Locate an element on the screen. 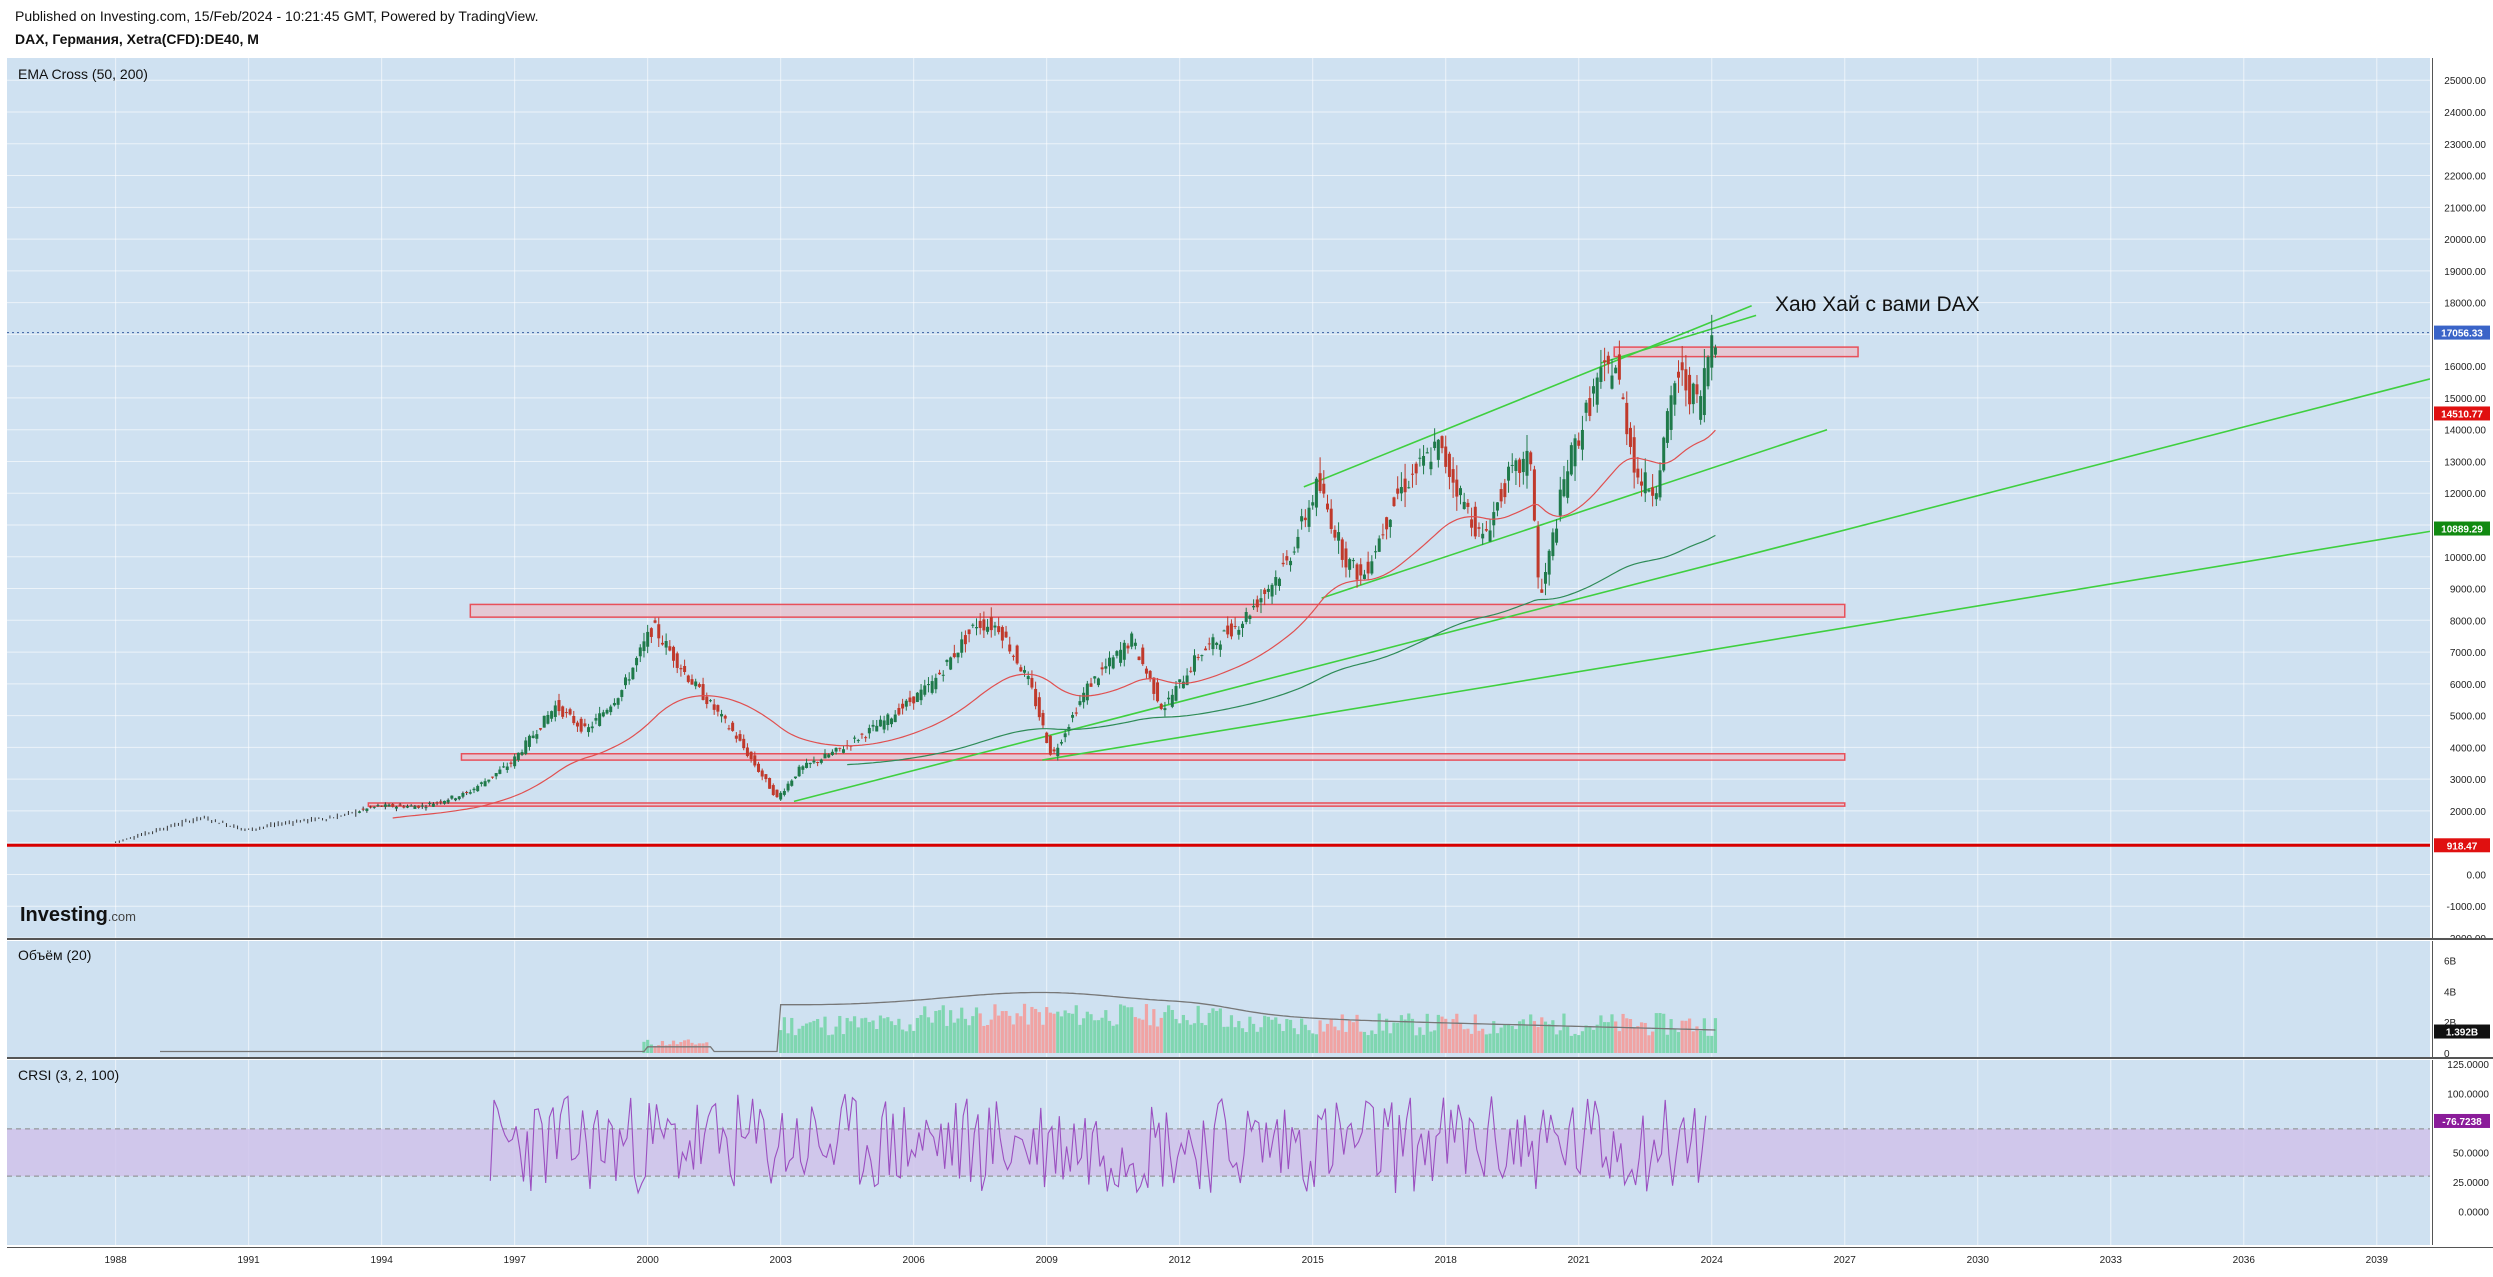 The width and height of the screenshot is (2493, 1277). logo-suffix: .com is located at coordinates (121, 916).